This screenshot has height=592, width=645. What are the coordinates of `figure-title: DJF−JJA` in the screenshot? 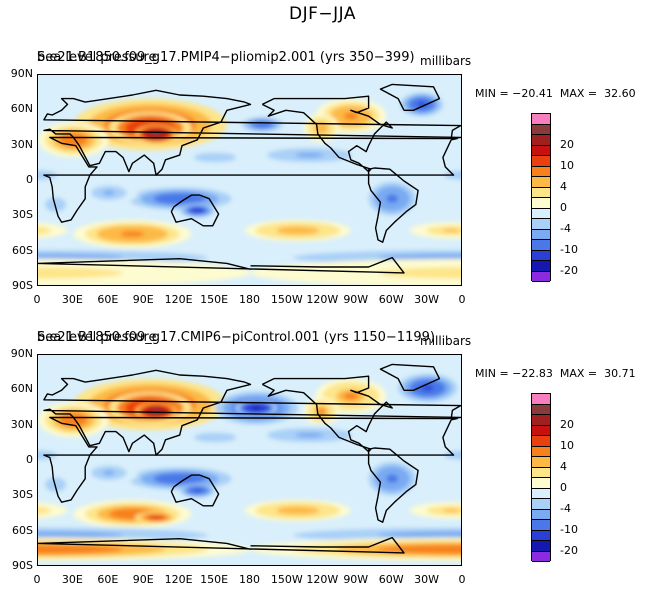 It's located at (322, 14).